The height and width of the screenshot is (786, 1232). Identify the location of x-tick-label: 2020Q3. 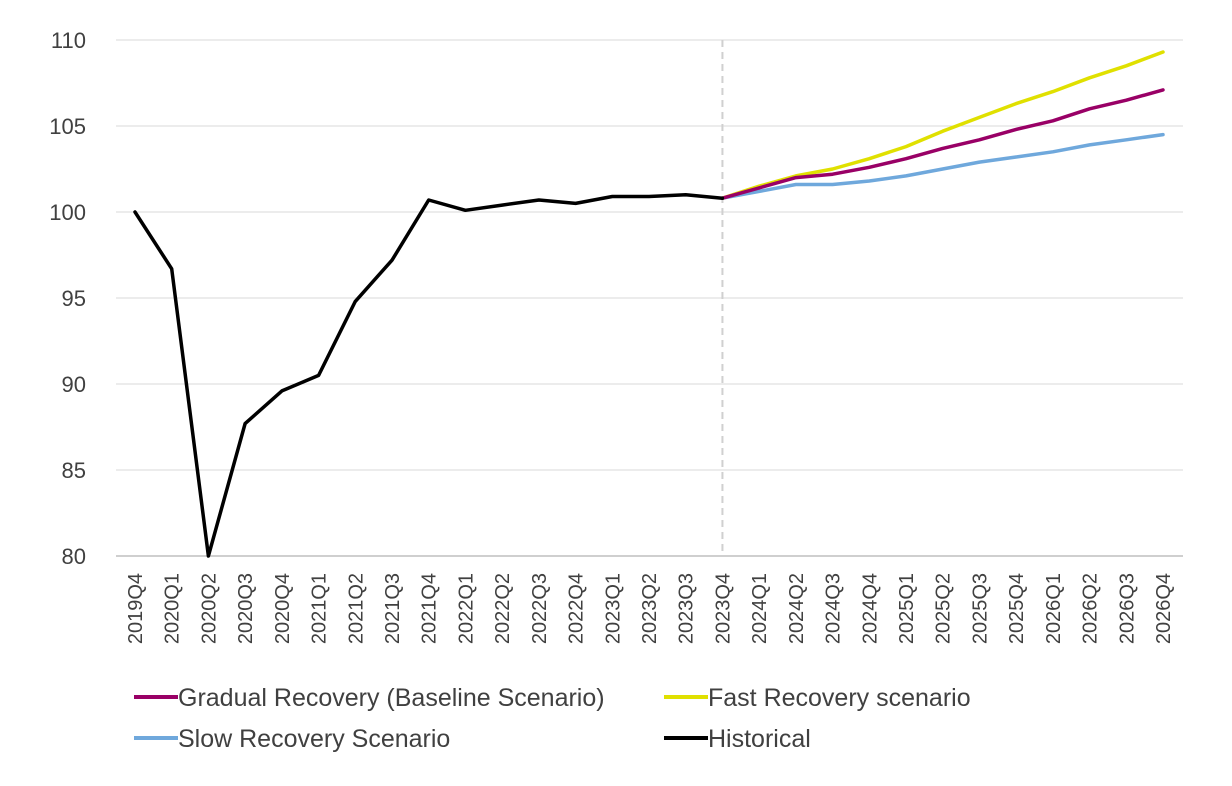
(246, 608).